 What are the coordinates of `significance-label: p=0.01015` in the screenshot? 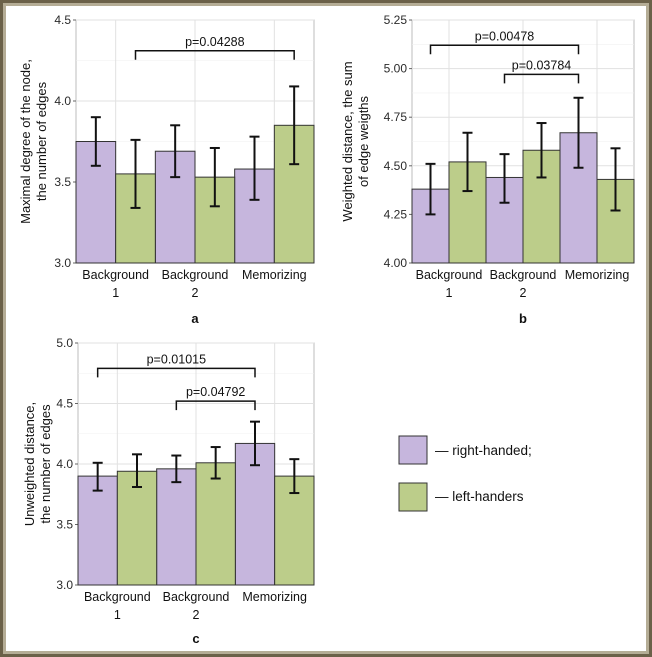 It's located at (176, 359).